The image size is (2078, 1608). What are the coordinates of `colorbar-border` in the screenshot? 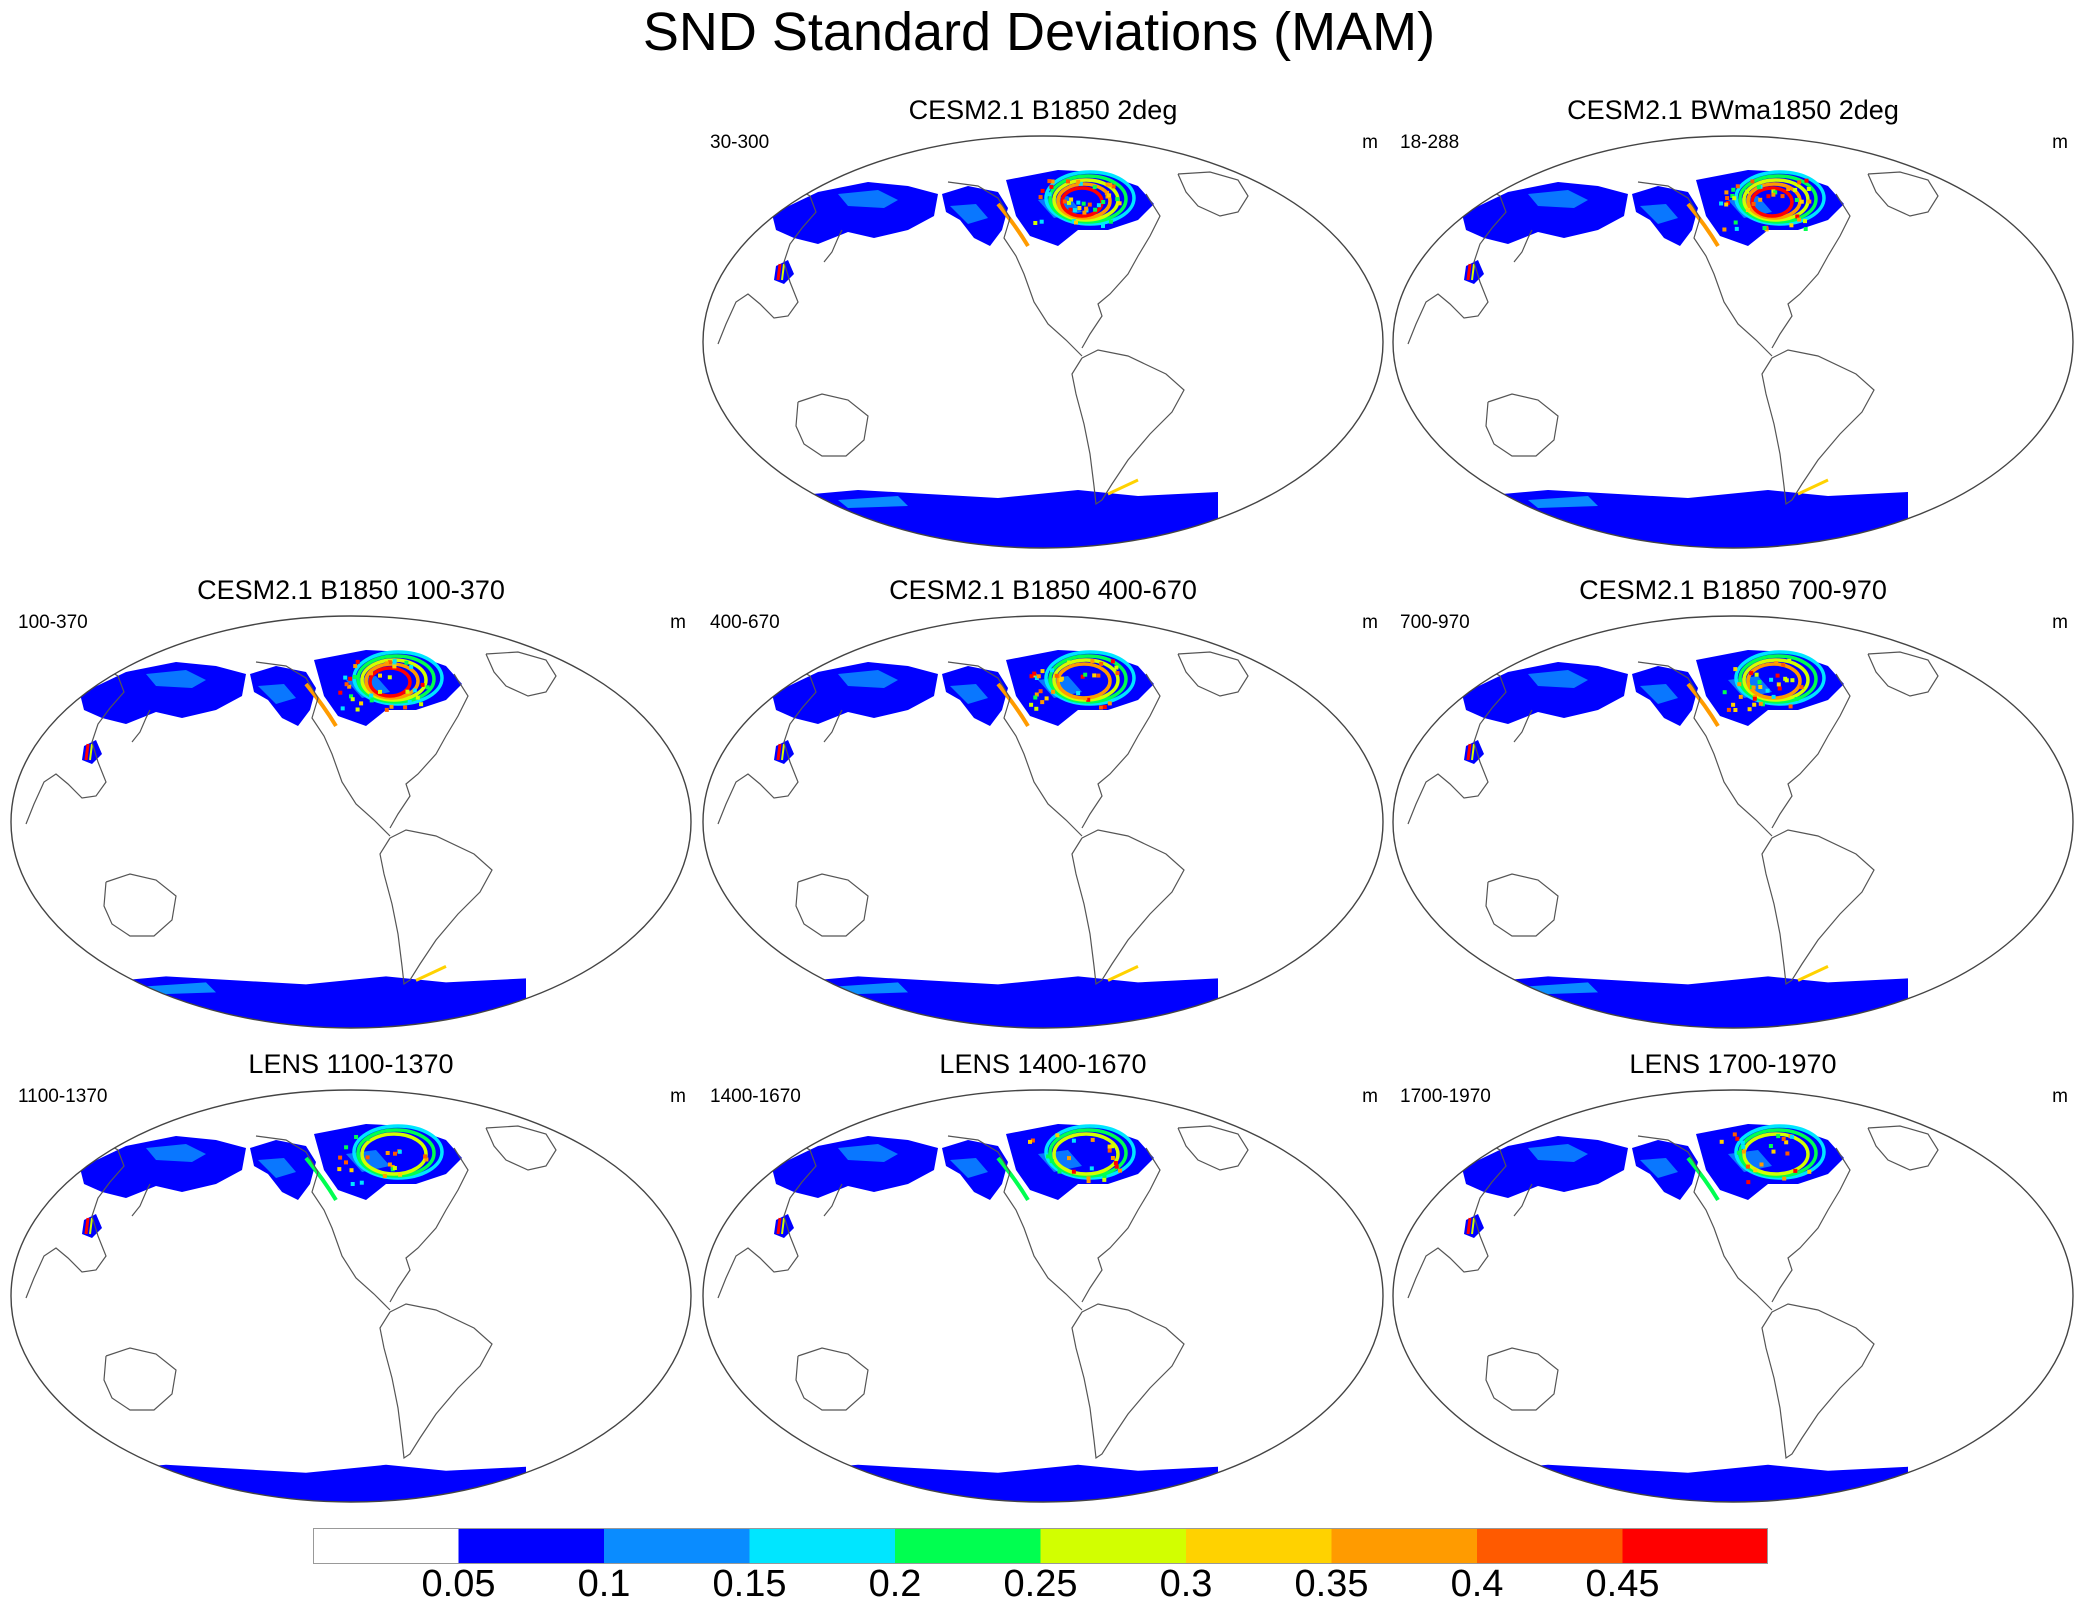 It's located at (1040, 1546).